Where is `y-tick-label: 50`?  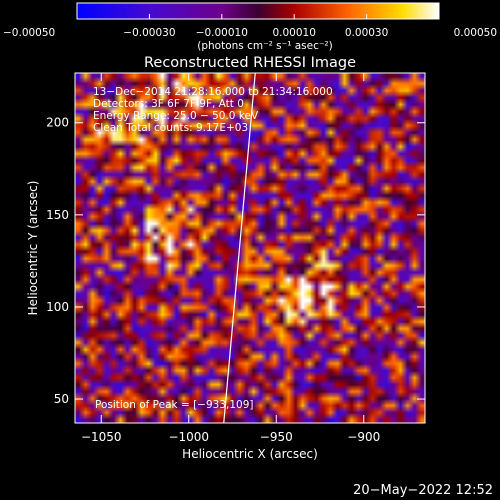
y-tick-label: 50 is located at coordinates (61, 399).